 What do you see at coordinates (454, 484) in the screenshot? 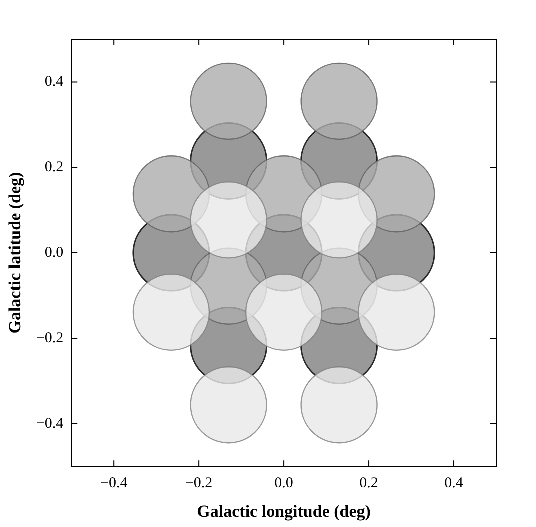
I see `x-tick-label: 0.4` at bounding box center [454, 484].